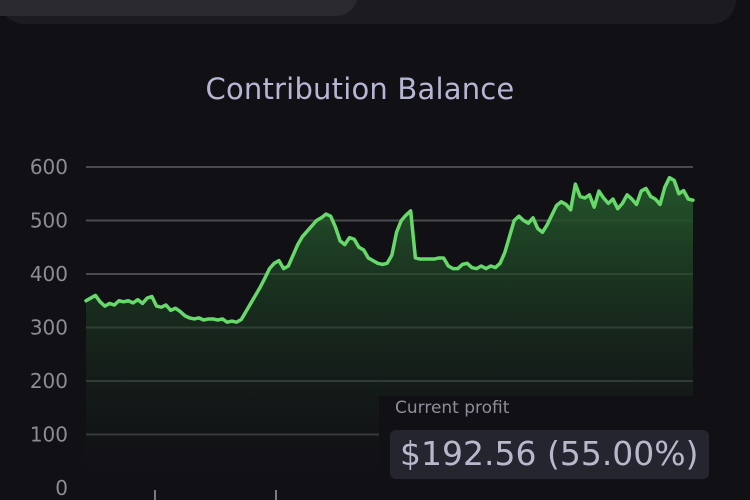 This screenshot has width=750, height=500. What do you see at coordinates (49, 221) in the screenshot?
I see `y-tick-label: 500` at bounding box center [49, 221].